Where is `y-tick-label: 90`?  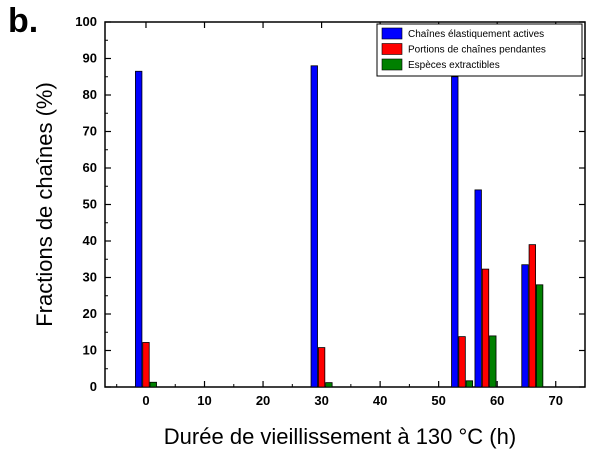 y-tick-label: 90 is located at coordinates (90, 58).